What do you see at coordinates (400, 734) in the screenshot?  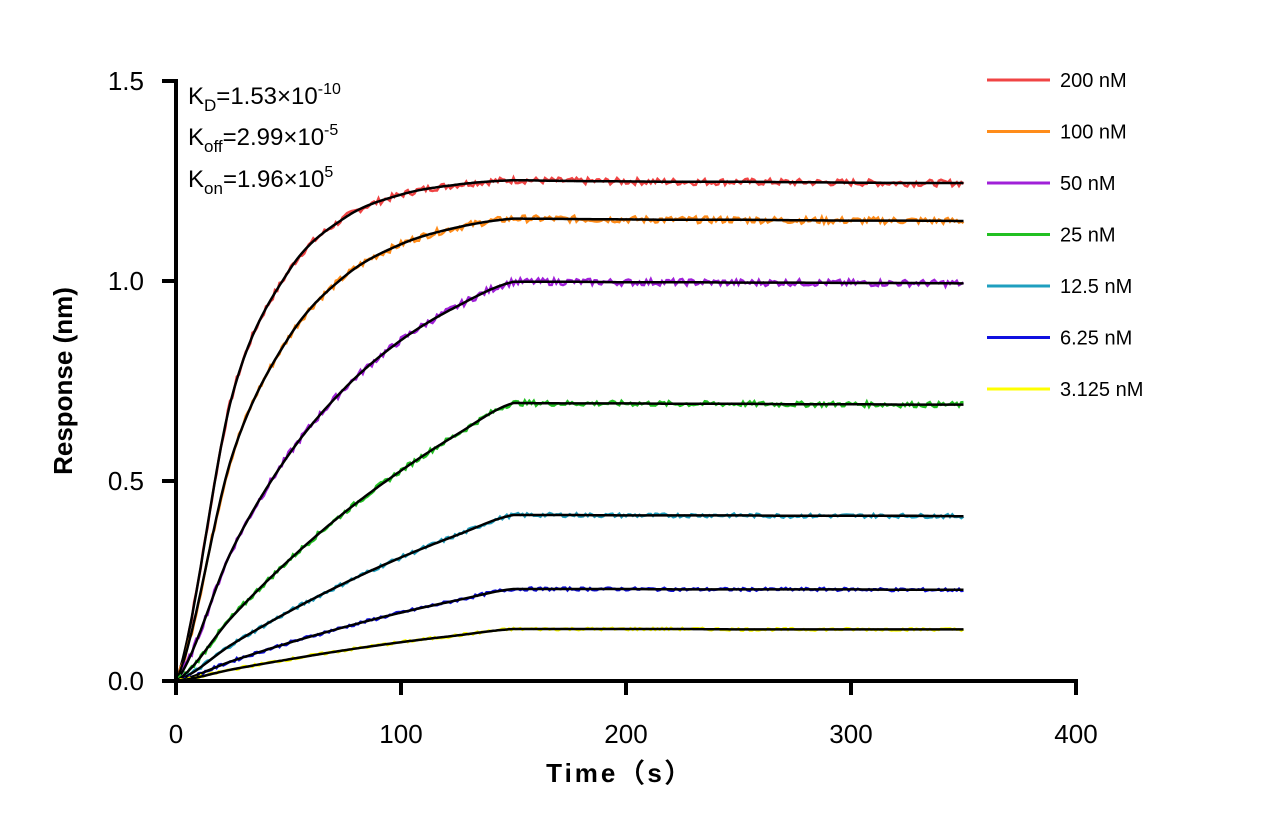 I see `x-tick-label: 100` at bounding box center [400, 734].